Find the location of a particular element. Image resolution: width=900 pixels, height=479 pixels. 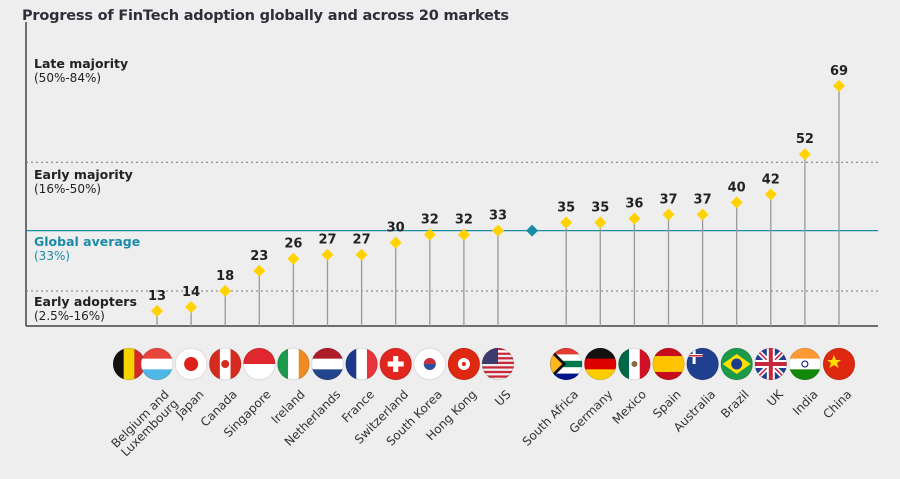

data-label: 26 is located at coordinates (293, 244).